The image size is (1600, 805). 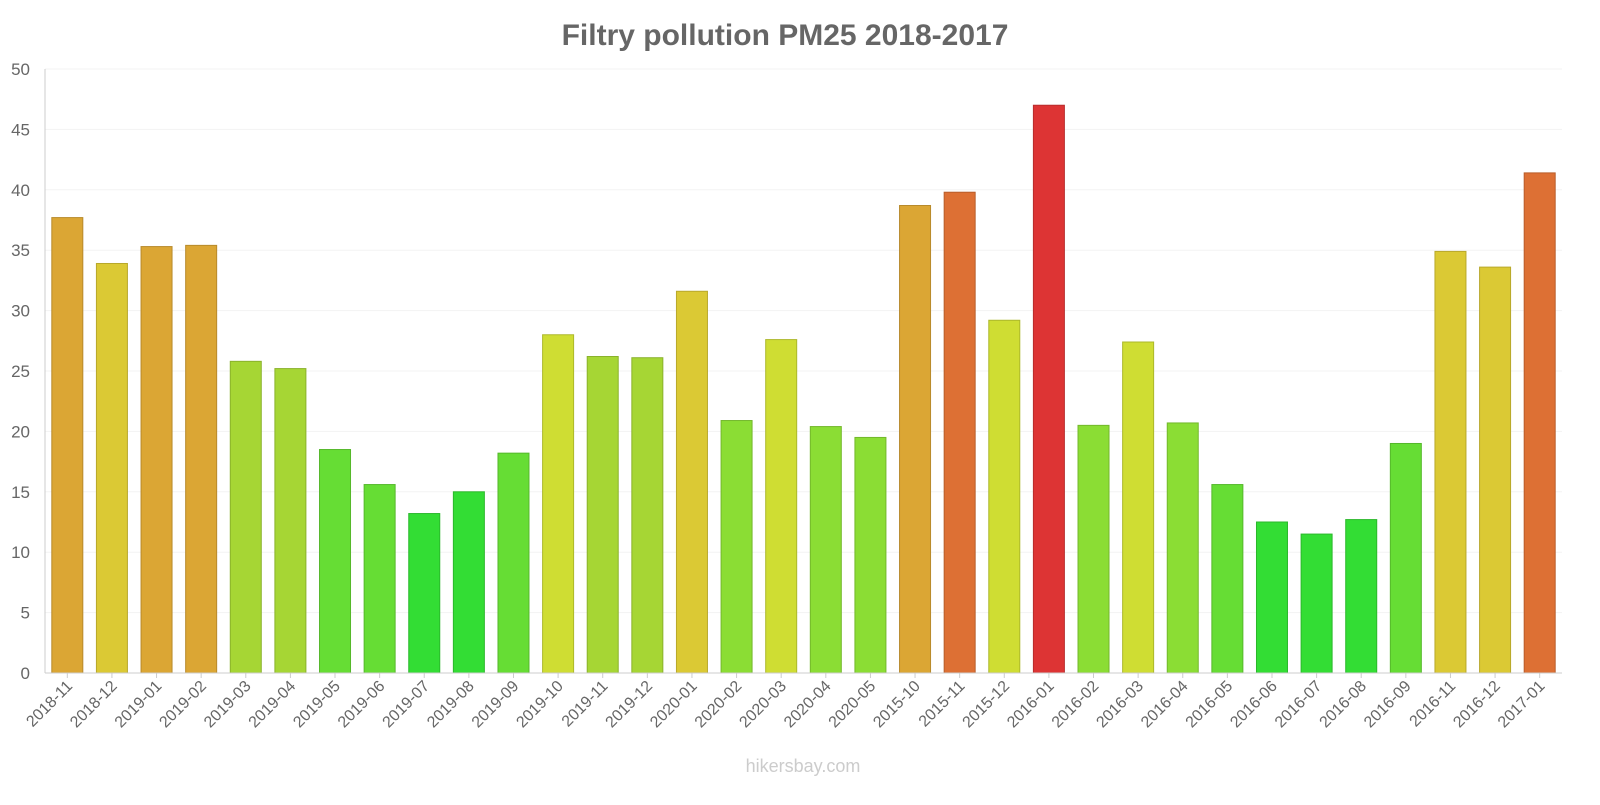 I want to click on x-tick-label: 2019-09, so click(x=496, y=705).